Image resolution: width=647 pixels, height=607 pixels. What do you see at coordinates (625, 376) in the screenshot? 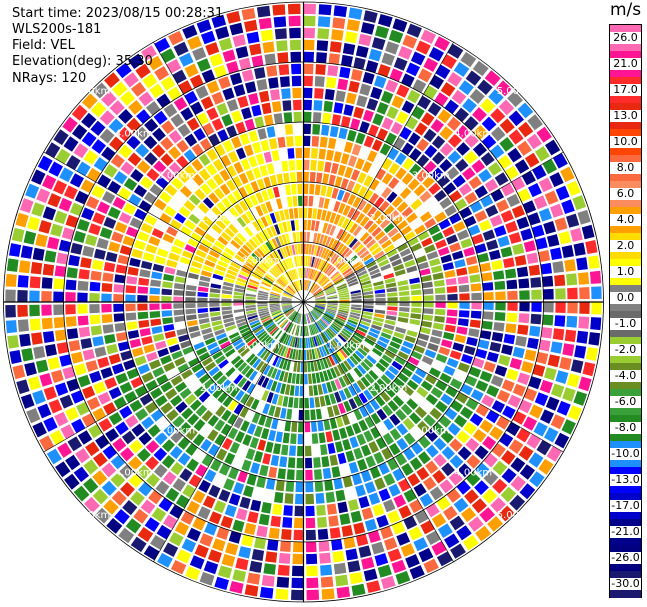
I see `colorbar-tick-label: -4.0` at bounding box center [625, 376].